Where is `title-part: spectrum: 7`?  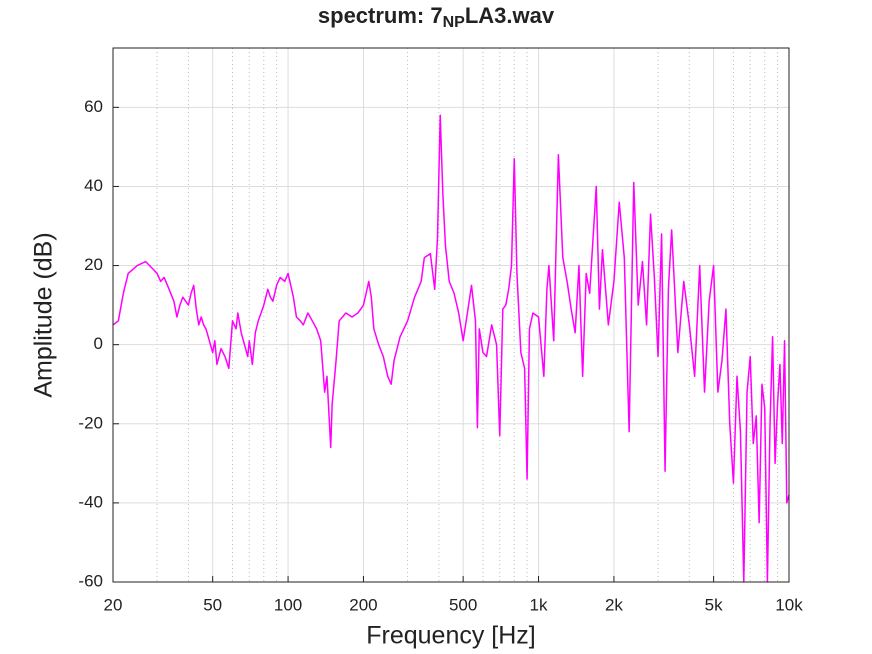 title-part: spectrum: 7 is located at coordinates (380, 15).